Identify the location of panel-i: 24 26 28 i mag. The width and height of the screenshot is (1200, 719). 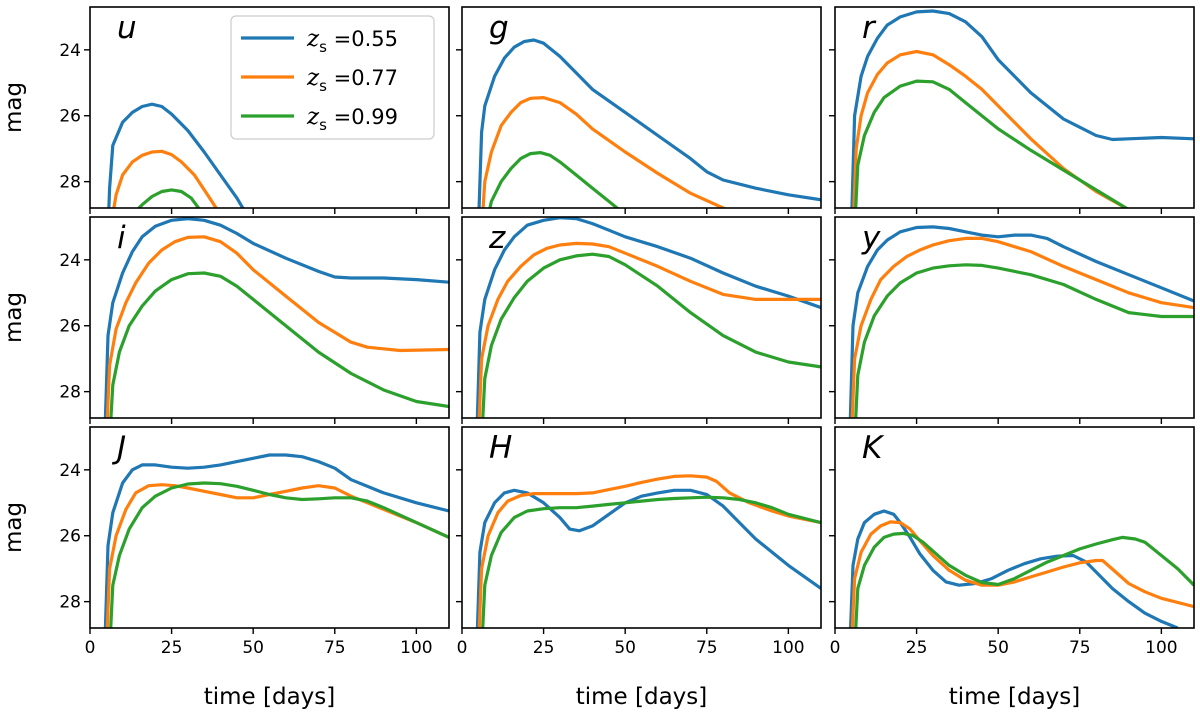
(225, 320).